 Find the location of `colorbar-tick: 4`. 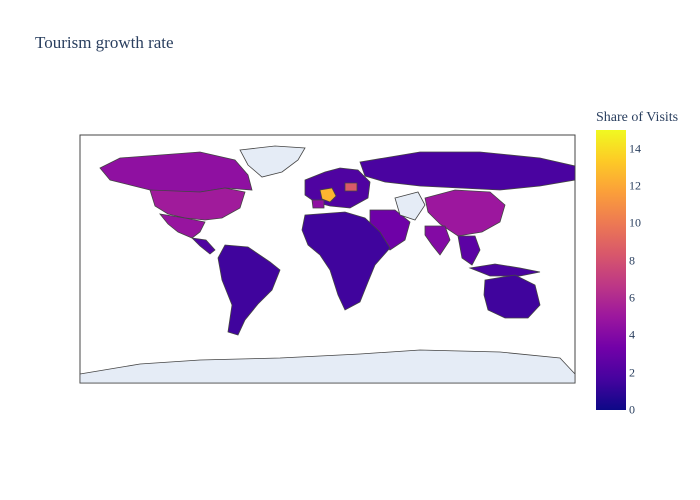

colorbar-tick: 4 is located at coordinates (632, 334).